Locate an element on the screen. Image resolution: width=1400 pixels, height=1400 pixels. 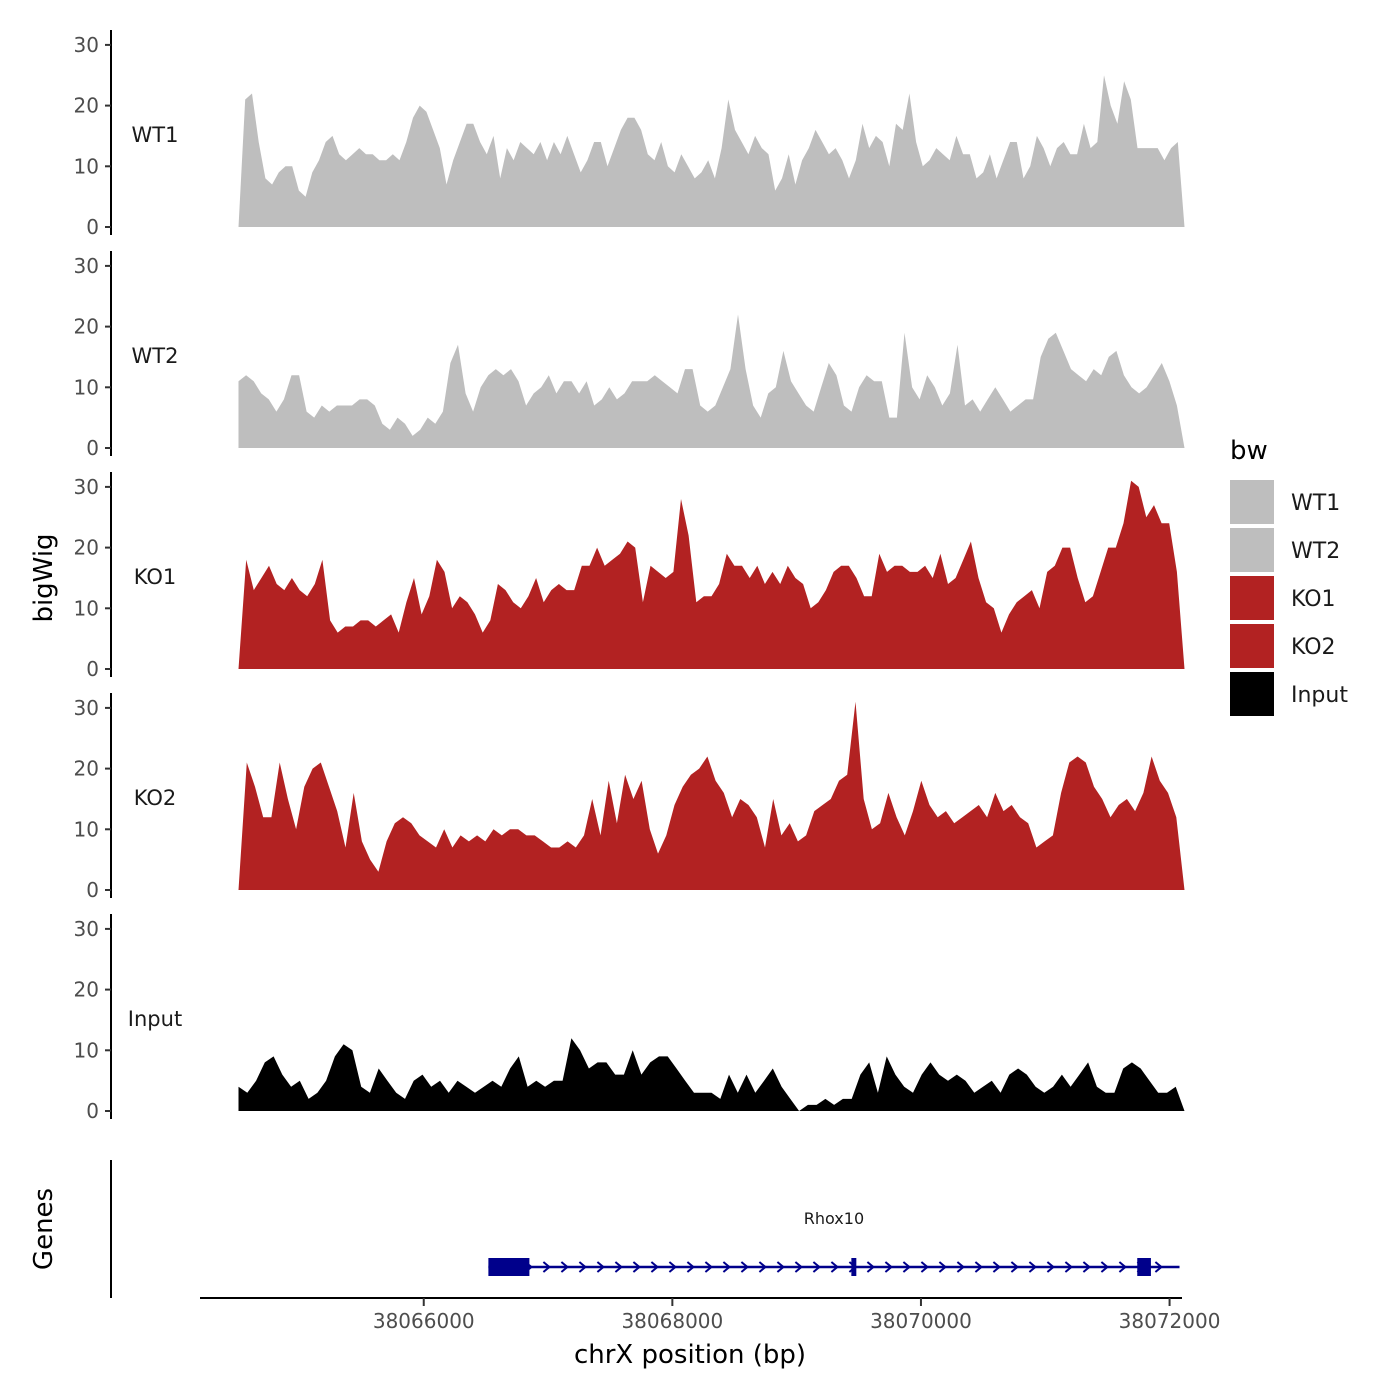
track-label-input: Input is located at coordinates (155, 1019).